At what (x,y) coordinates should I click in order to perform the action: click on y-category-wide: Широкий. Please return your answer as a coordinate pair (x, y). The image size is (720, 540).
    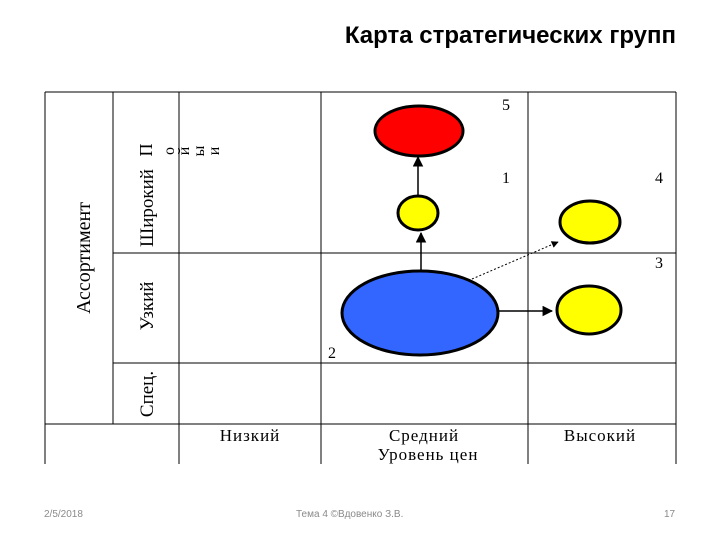
    Looking at the image, I should click on (147, 208).